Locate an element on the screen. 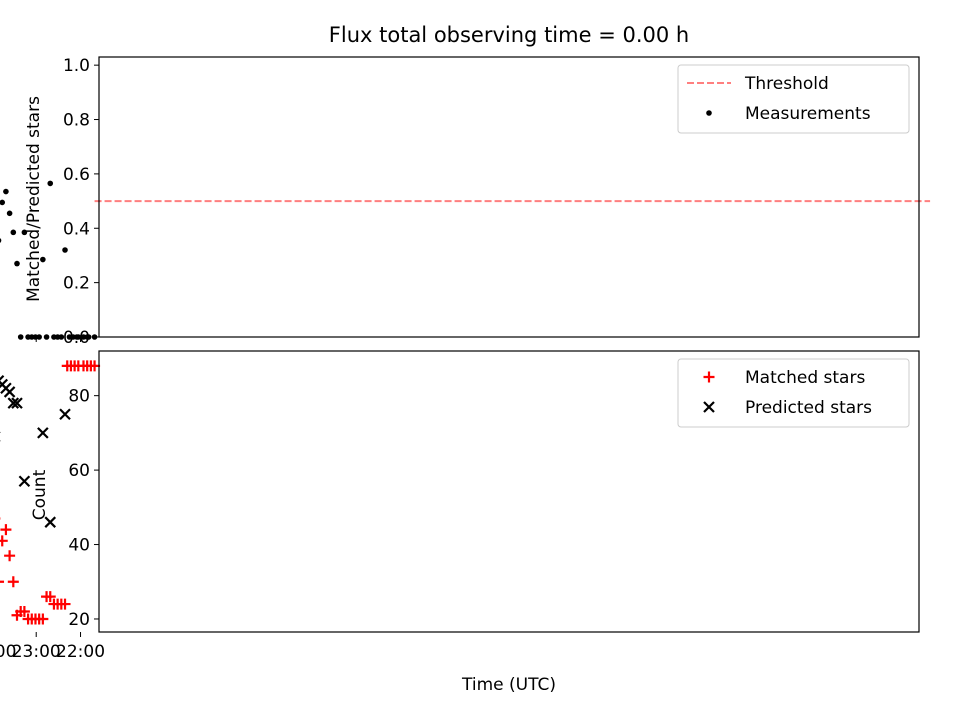 The width and height of the screenshot is (960, 720). chart-title: Flux total observing time = 0.00 h is located at coordinates (509, 35).